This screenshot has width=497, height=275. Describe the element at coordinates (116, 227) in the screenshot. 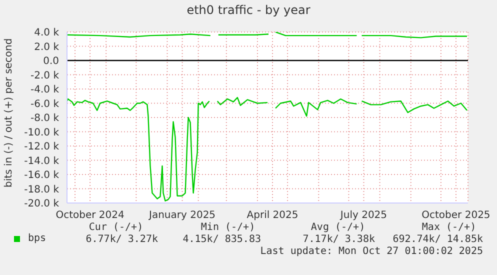

I see `text: Cur (-/+)` at that location.